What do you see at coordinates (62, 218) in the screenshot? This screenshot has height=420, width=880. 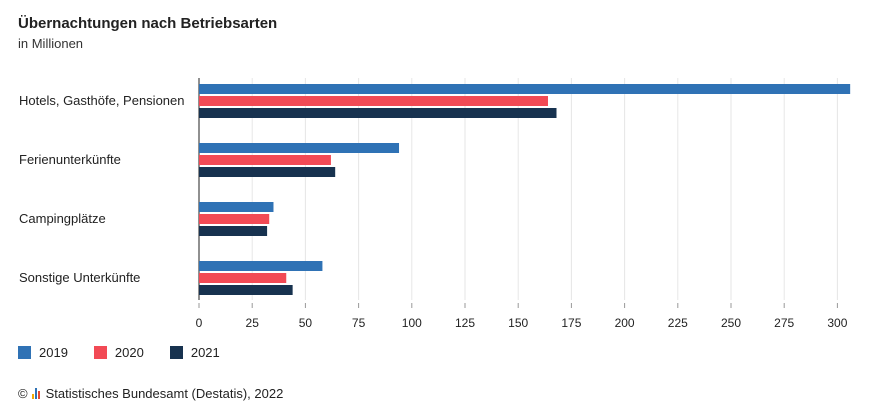 I see `category-label: Campingplätze` at bounding box center [62, 218].